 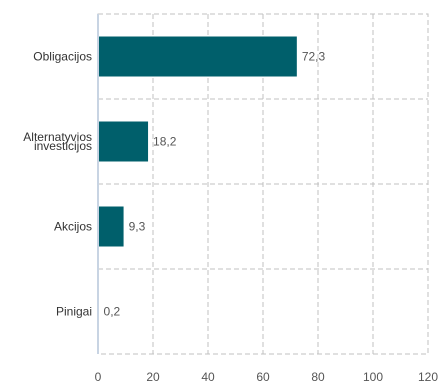 What do you see at coordinates (373, 377) in the screenshot?
I see `x-tick-label: 100` at bounding box center [373, 377].